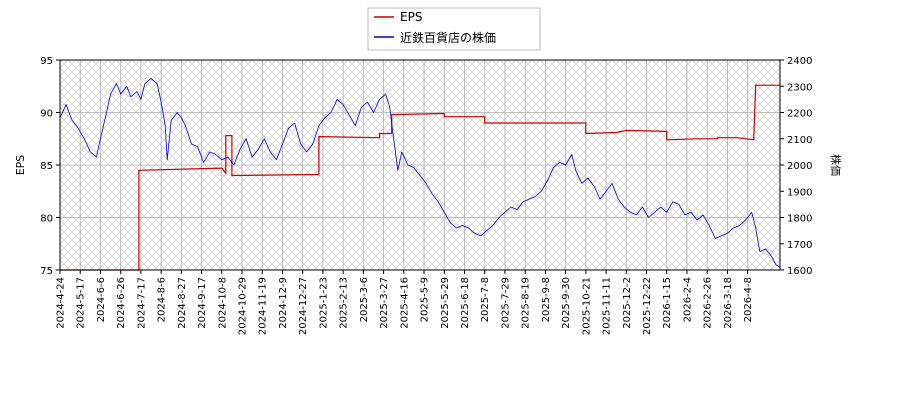 Image resolution: width=900 pixels, height=400 pixels. What do you see at coordinates (46, 114) in the screenshot?
I see `left-tick-label: 90` at bounding box center [46, 114].